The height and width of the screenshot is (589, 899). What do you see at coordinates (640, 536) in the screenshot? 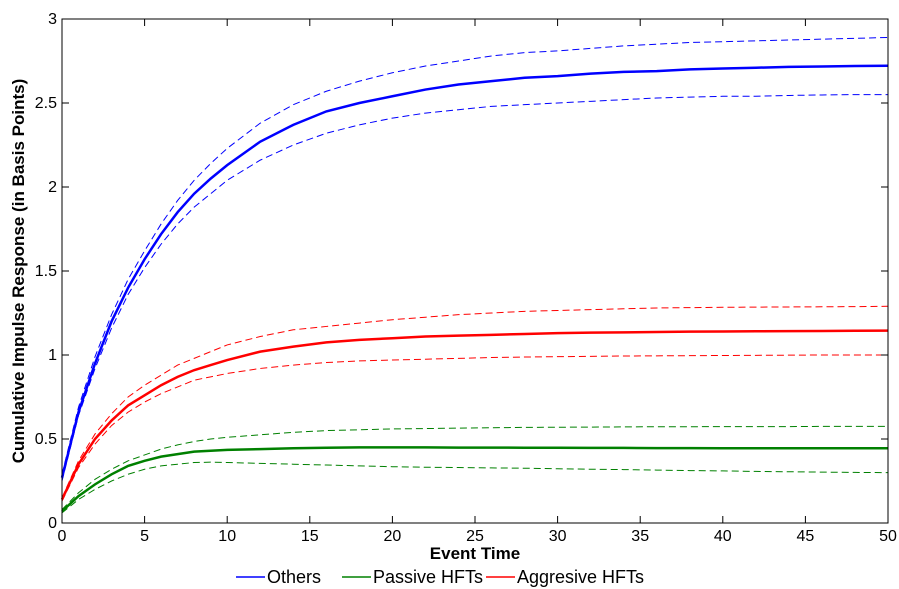
I see `x-tick-label: 35` at bounding box center [640, 536].